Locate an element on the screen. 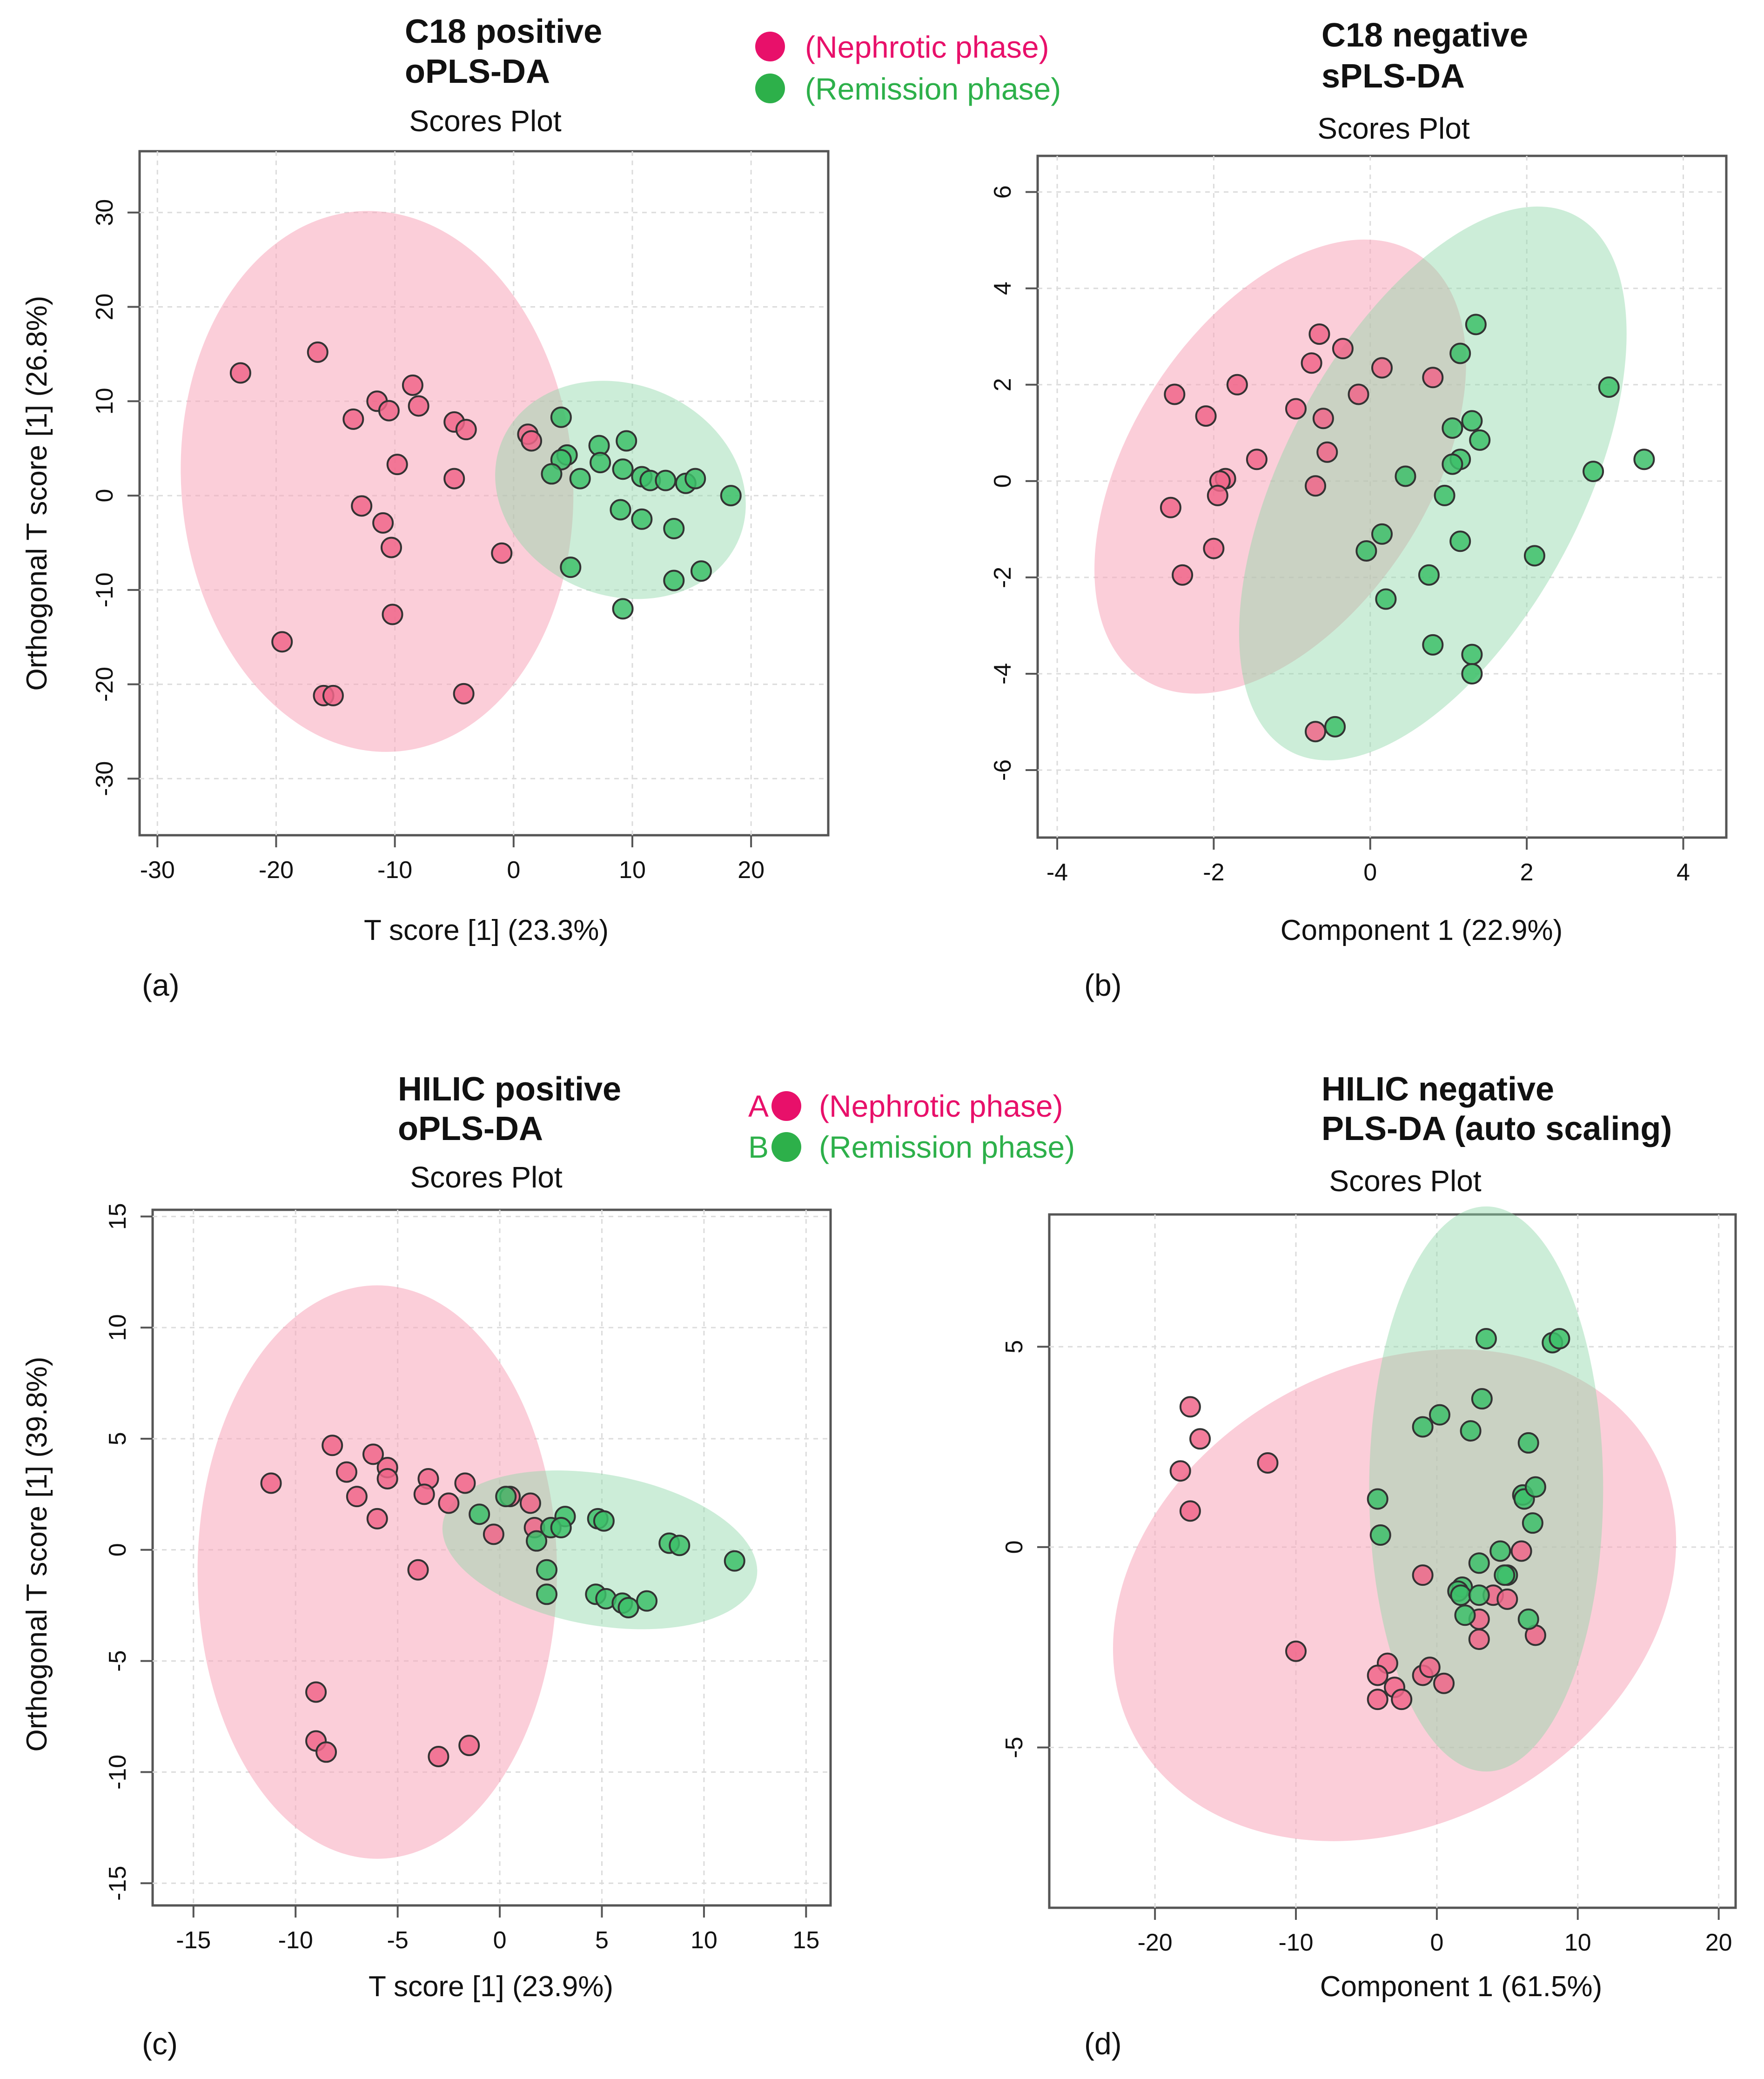  legend-bottom-nephrotic-text: (Nephrotic phase) is located at coordinates (941, 1106).